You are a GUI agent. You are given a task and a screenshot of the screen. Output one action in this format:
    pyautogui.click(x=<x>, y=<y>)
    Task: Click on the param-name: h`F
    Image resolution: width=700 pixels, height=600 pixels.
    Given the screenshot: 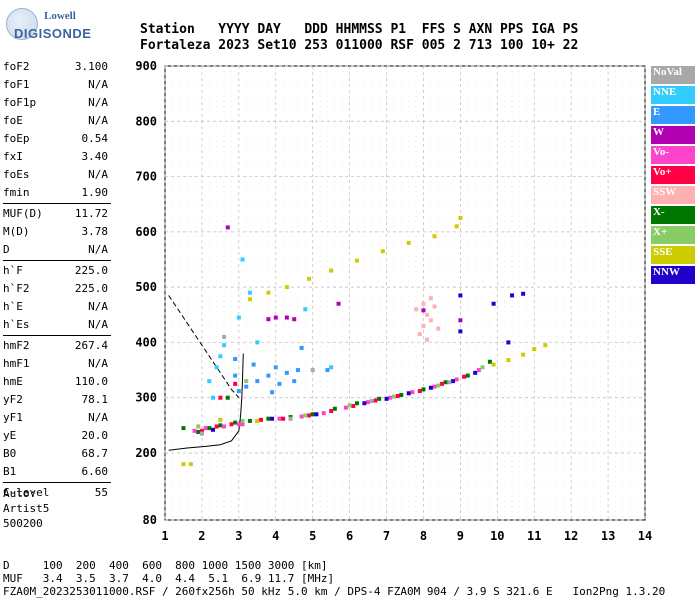 What is the action you would take?
    pyautogui.click(x=13, y=270)
    